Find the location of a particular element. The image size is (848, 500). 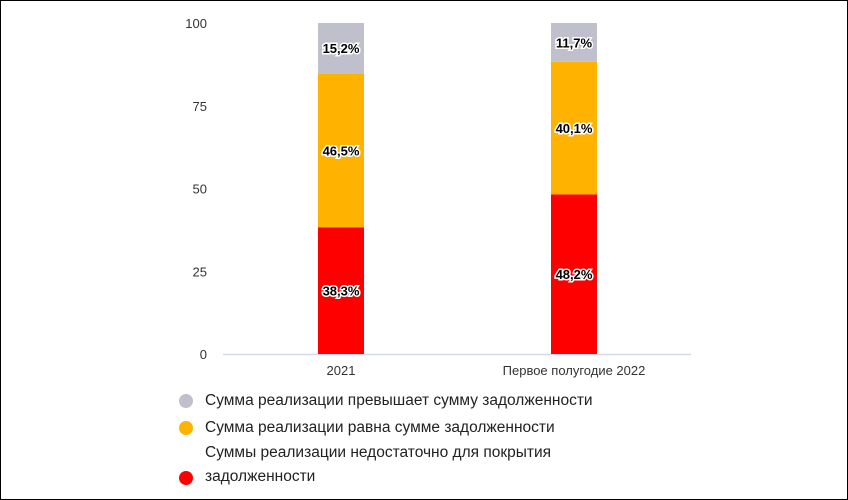

legend-dot-insufficient is located at coordinates (186, 478).